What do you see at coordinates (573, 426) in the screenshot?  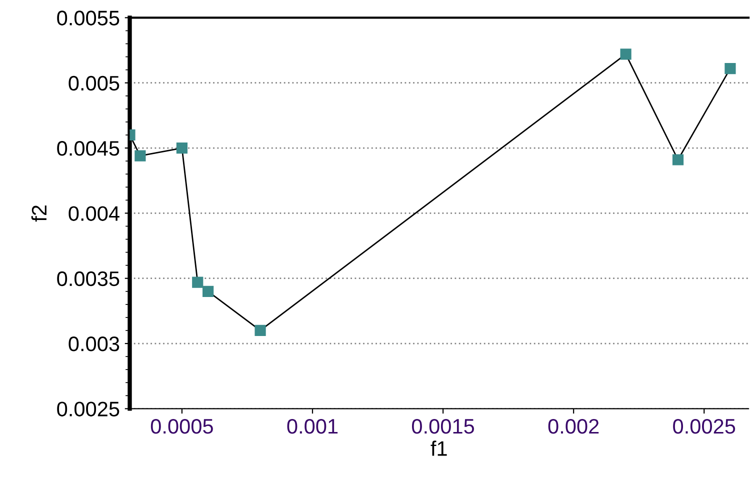 I see `x-tick-label: 0.002` at bounding box center [573, 426].